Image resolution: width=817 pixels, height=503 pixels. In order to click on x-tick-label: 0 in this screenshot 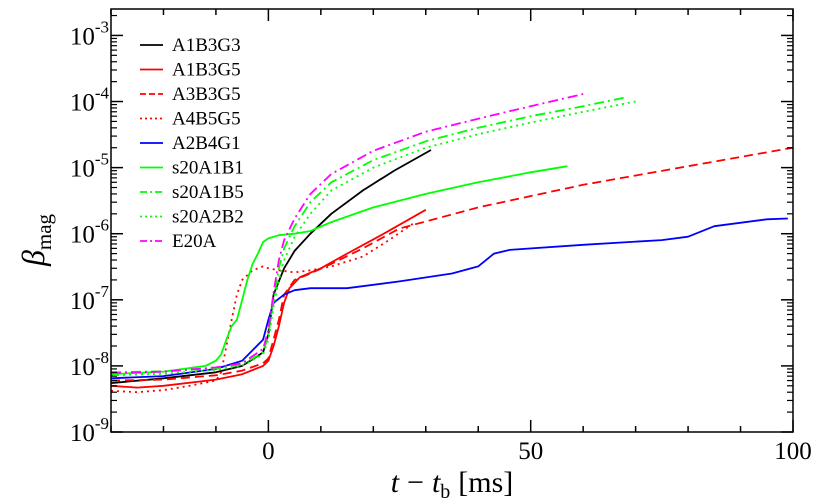, I will do `click(268, 451)`.